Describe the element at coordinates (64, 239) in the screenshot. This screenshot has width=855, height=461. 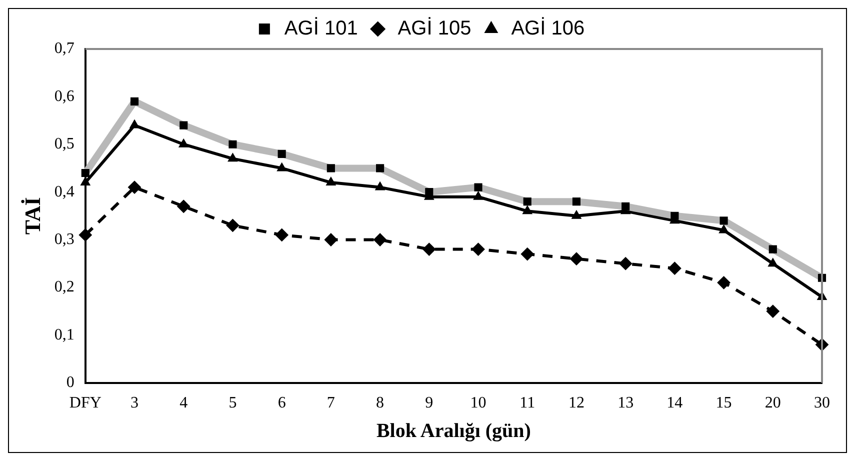
I see `y-tick-label: 0,3` at that location.